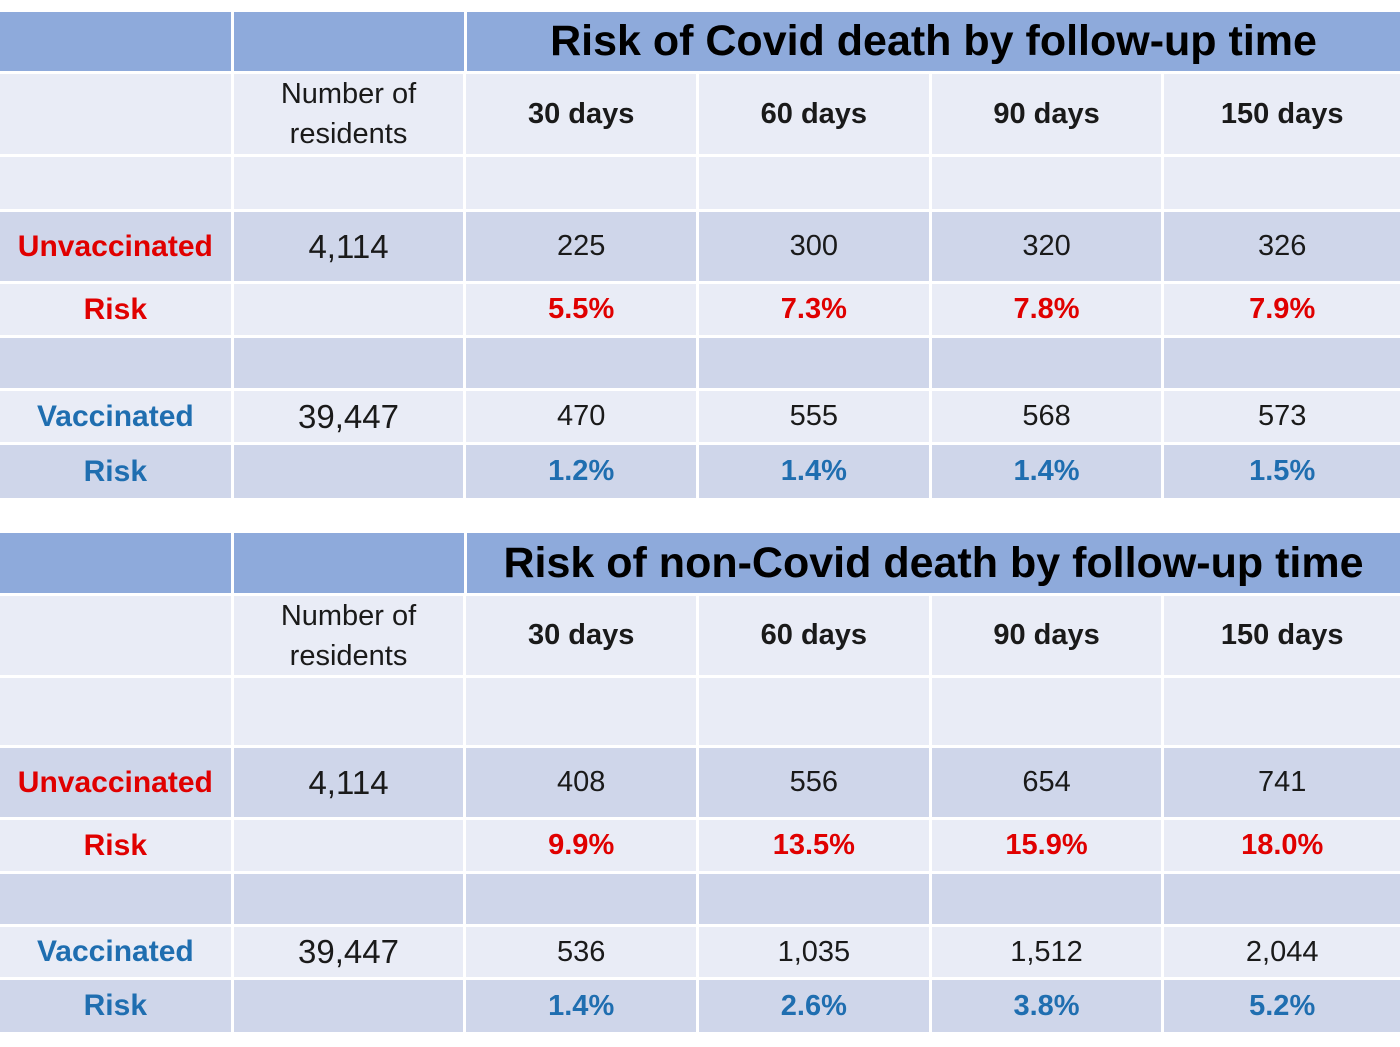 This screenshot has height=1047, width=1400. What do you see at coordinates (933, 43) in the screenshot?
I see `table-title: Risk of Covid death by follow-up time` at bounding box center [933, 43].